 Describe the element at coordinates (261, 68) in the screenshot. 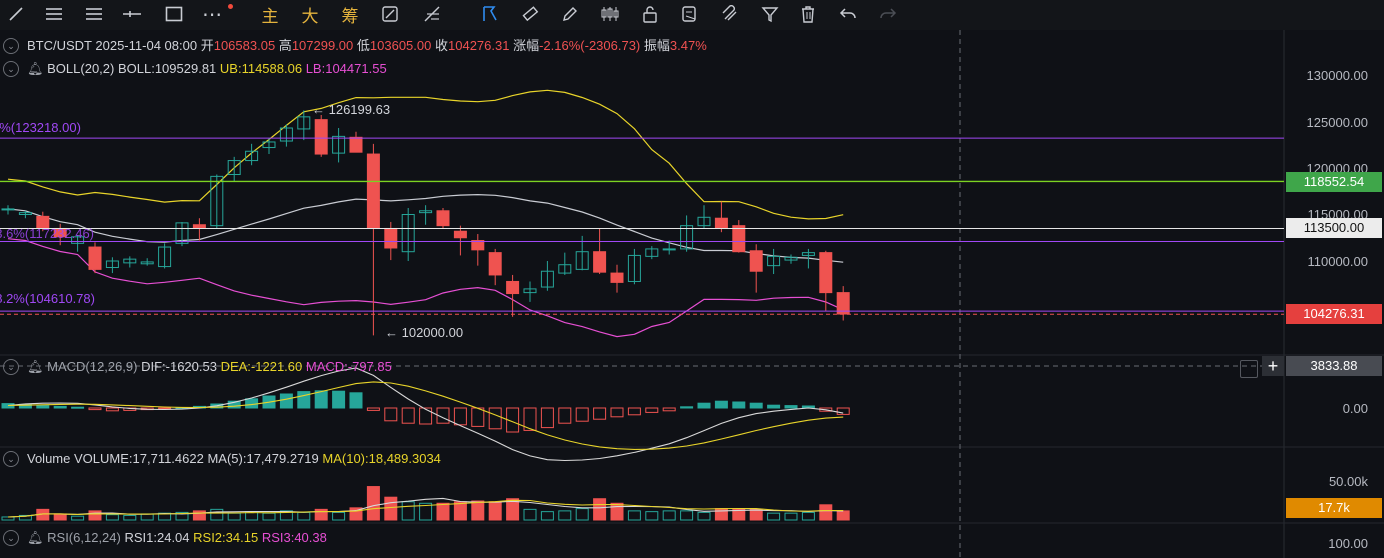

I see `boll-ub: UB:114588.06` at that location.